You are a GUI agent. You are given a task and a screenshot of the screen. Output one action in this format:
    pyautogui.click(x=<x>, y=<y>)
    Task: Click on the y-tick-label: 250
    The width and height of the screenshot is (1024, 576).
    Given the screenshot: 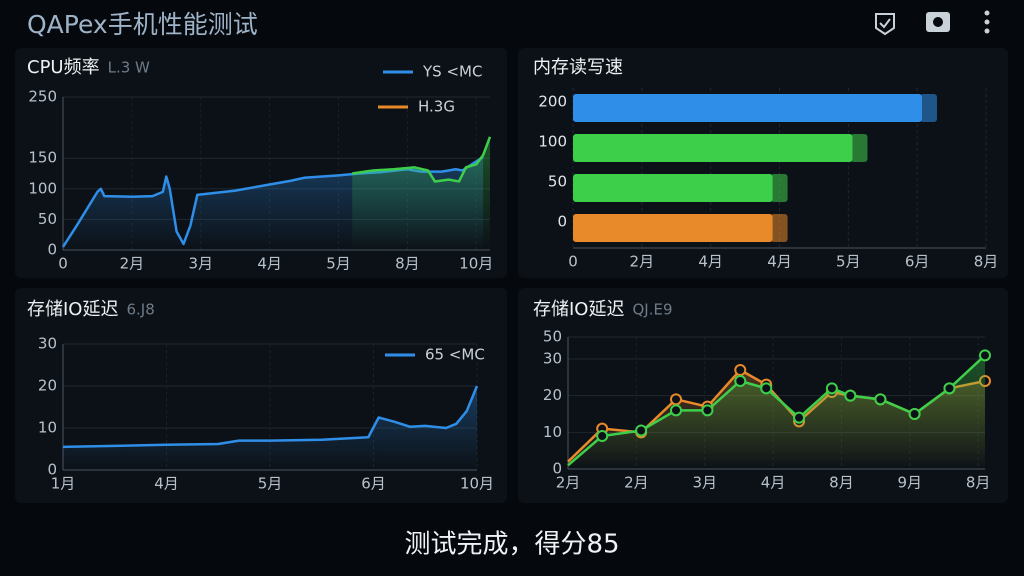 What is the action you would take?
    pyautogui.click(x=42, y=97)
    